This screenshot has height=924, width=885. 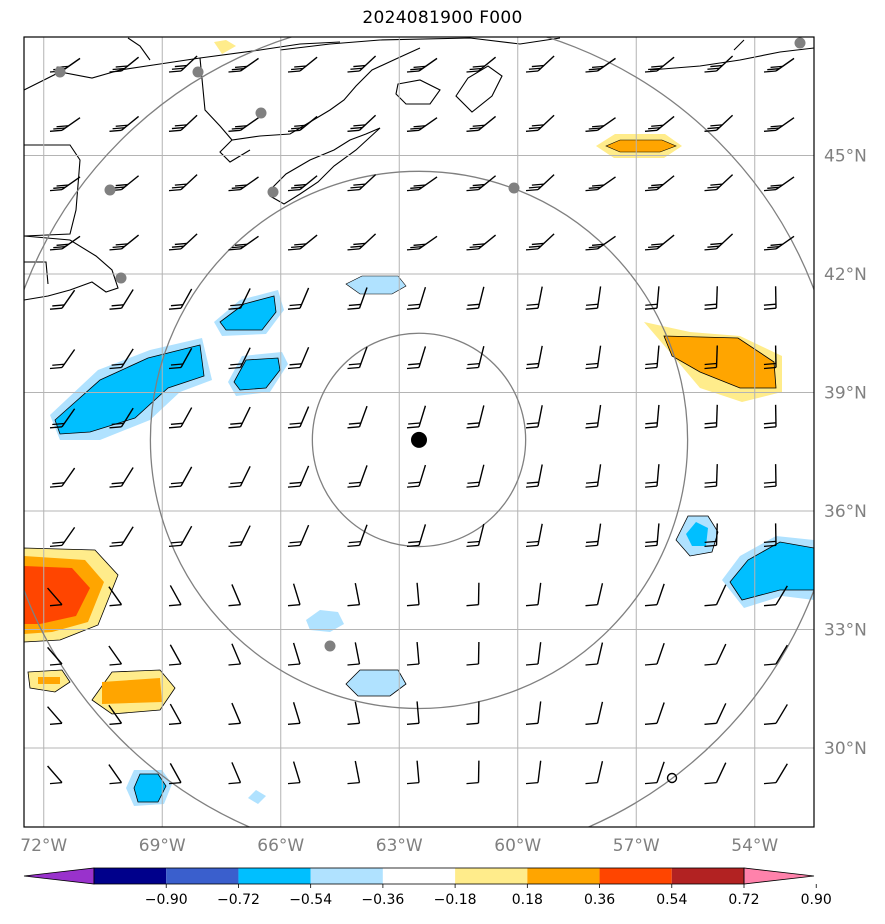 What do you see at coordinates (162, 846) in the screenshot?
I see `lon-tick-label: 69°W` at bounding box center [162, 846].